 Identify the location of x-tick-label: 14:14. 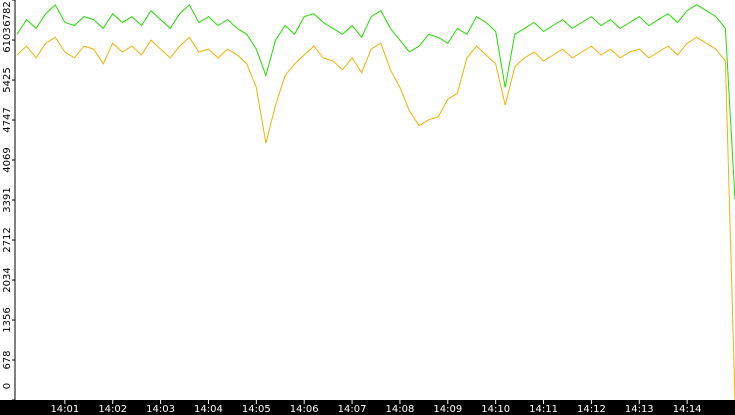
(687, 409).